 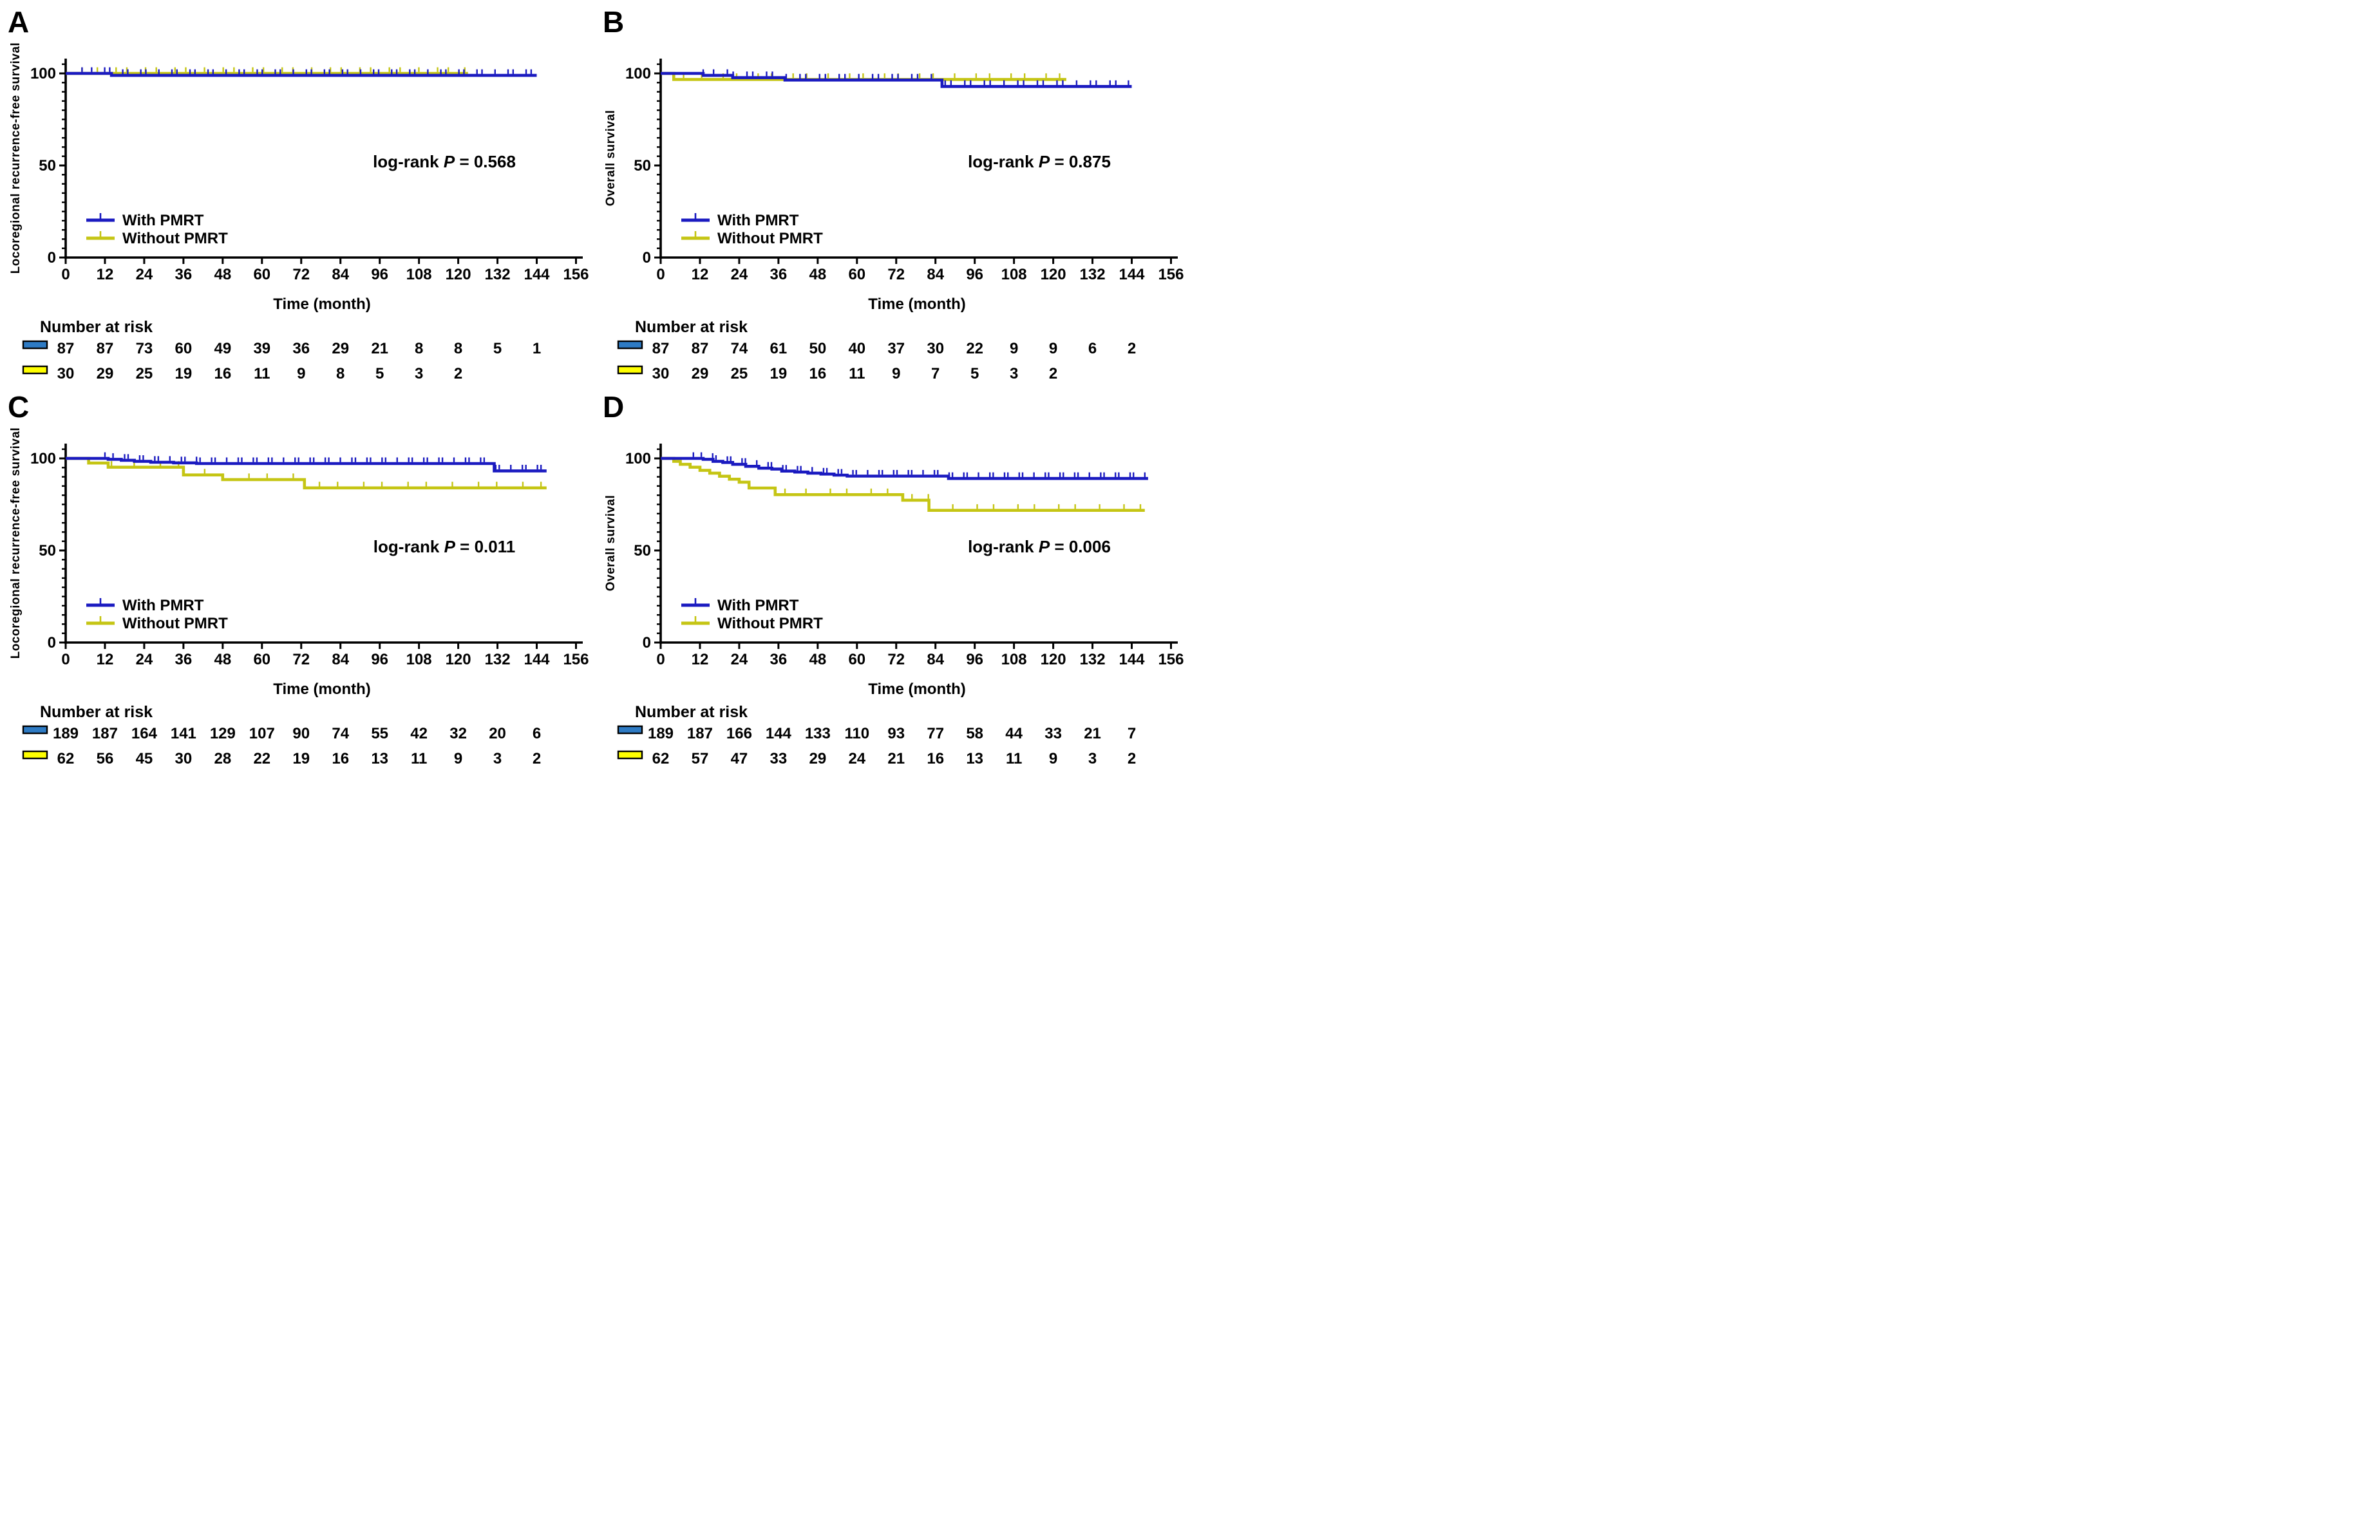 What do you see at coordinates (817, 659) in the screenshot?
I see `x-tick-label: 48` at bounding box center [817, 659].